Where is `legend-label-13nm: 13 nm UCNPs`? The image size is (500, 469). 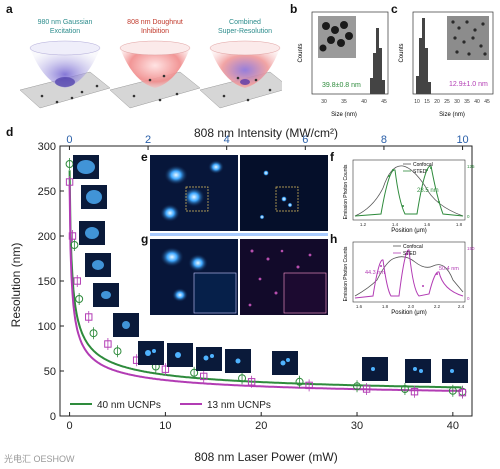 legend-label-13nm: 13 nm UCNPs is located at coordinates (239, 405).